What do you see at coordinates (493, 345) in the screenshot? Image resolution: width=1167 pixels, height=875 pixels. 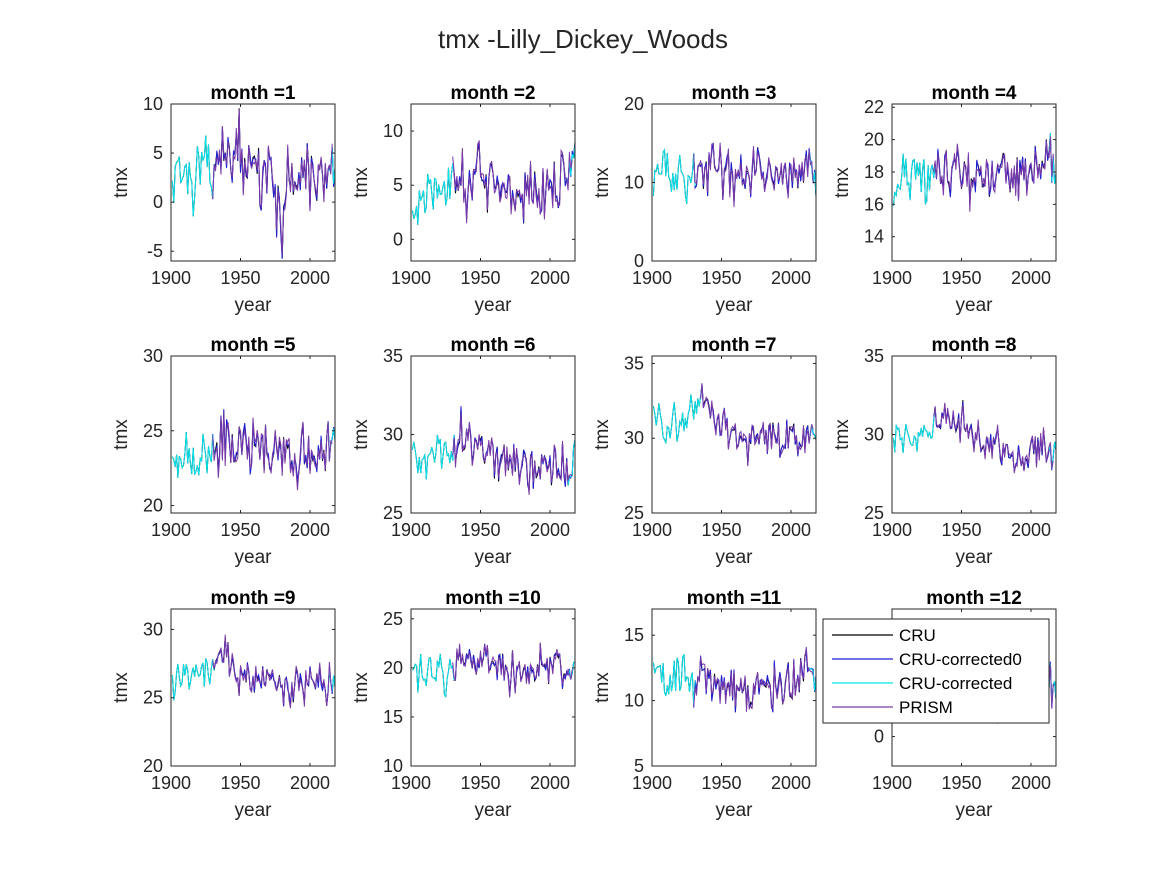 I see `subplot-title: month =6` at bounding box center [493, 345].